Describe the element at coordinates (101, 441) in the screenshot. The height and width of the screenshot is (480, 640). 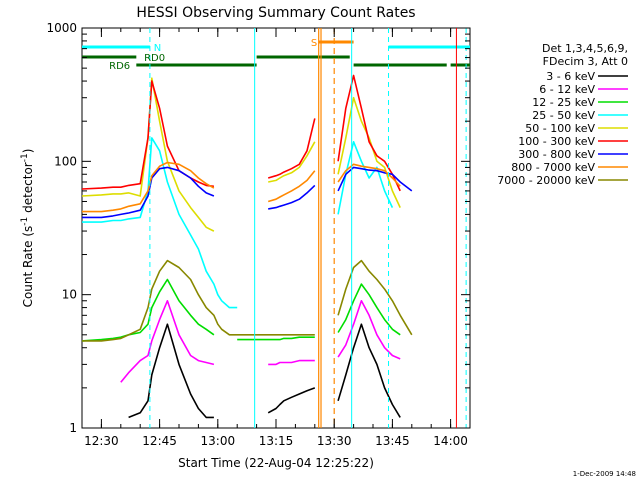
I see `x-tick-label: 12:30` at that location.